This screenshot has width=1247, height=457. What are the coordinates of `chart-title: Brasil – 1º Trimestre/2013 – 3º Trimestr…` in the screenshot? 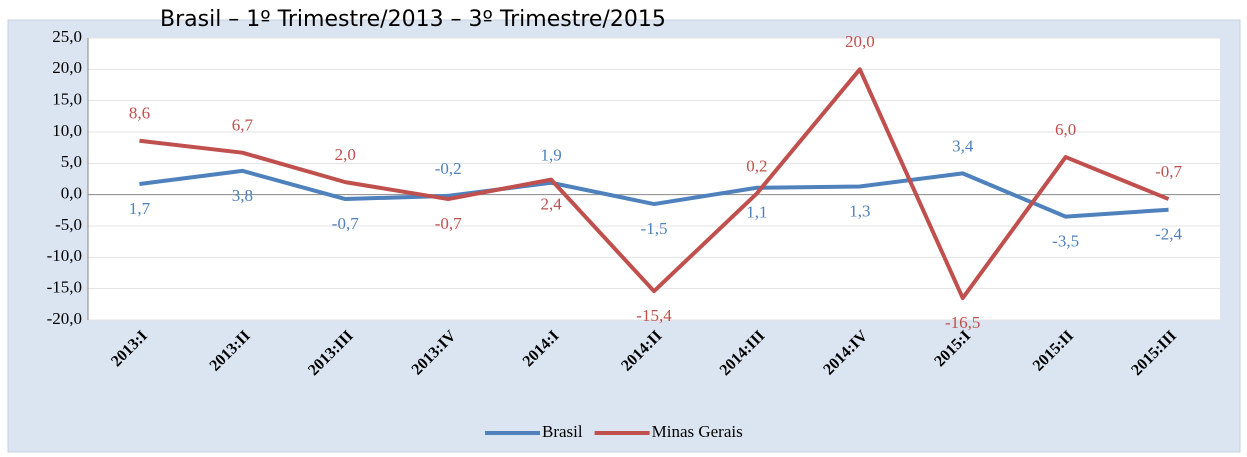 It's located at (413, 19).